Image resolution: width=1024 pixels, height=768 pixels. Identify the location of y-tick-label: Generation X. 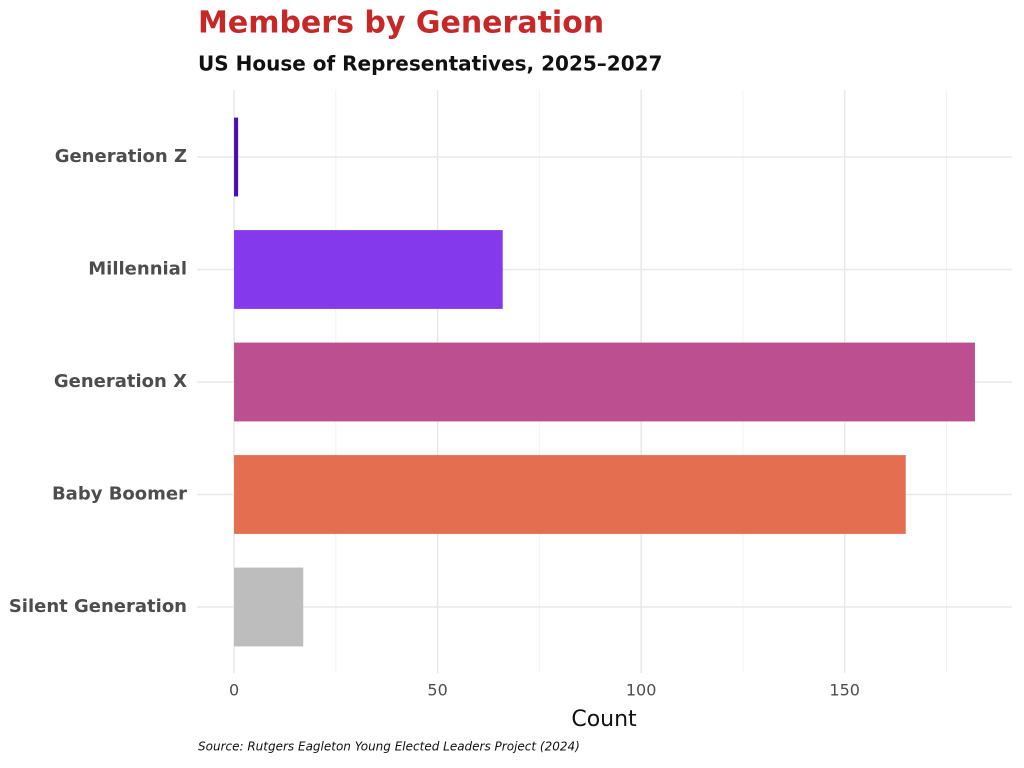
(120, 381).